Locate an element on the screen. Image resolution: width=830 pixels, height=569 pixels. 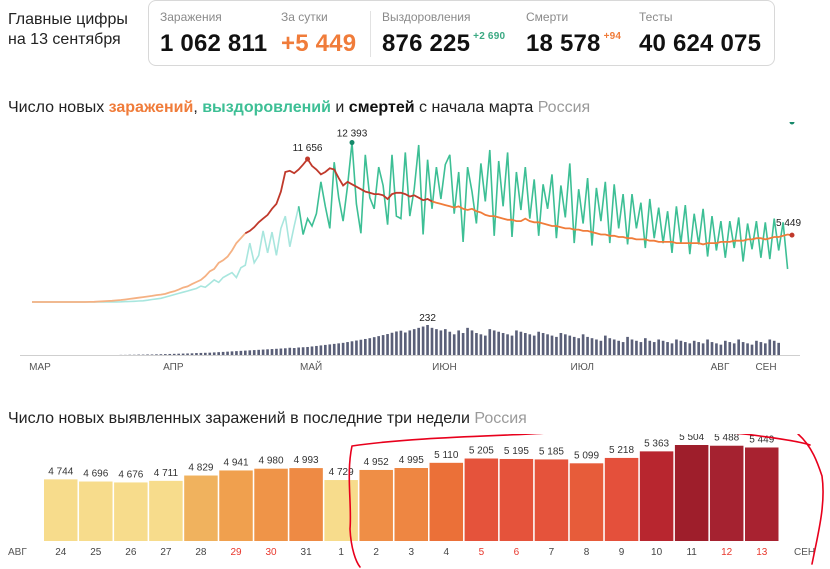
infections-line-peak is located at coordinates (338, 196).